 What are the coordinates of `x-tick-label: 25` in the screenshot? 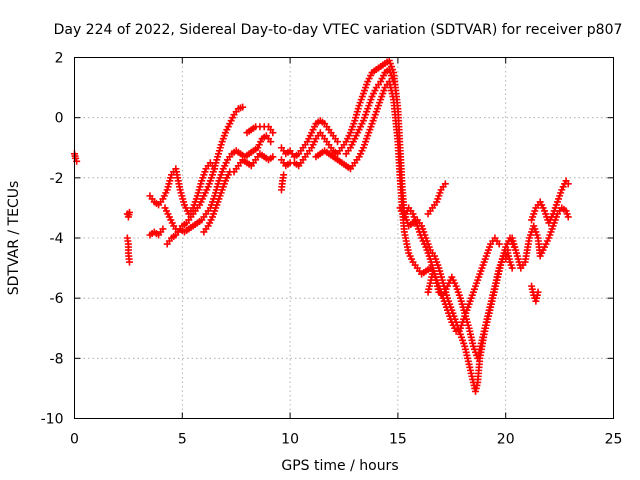 It's located at (614, 440).